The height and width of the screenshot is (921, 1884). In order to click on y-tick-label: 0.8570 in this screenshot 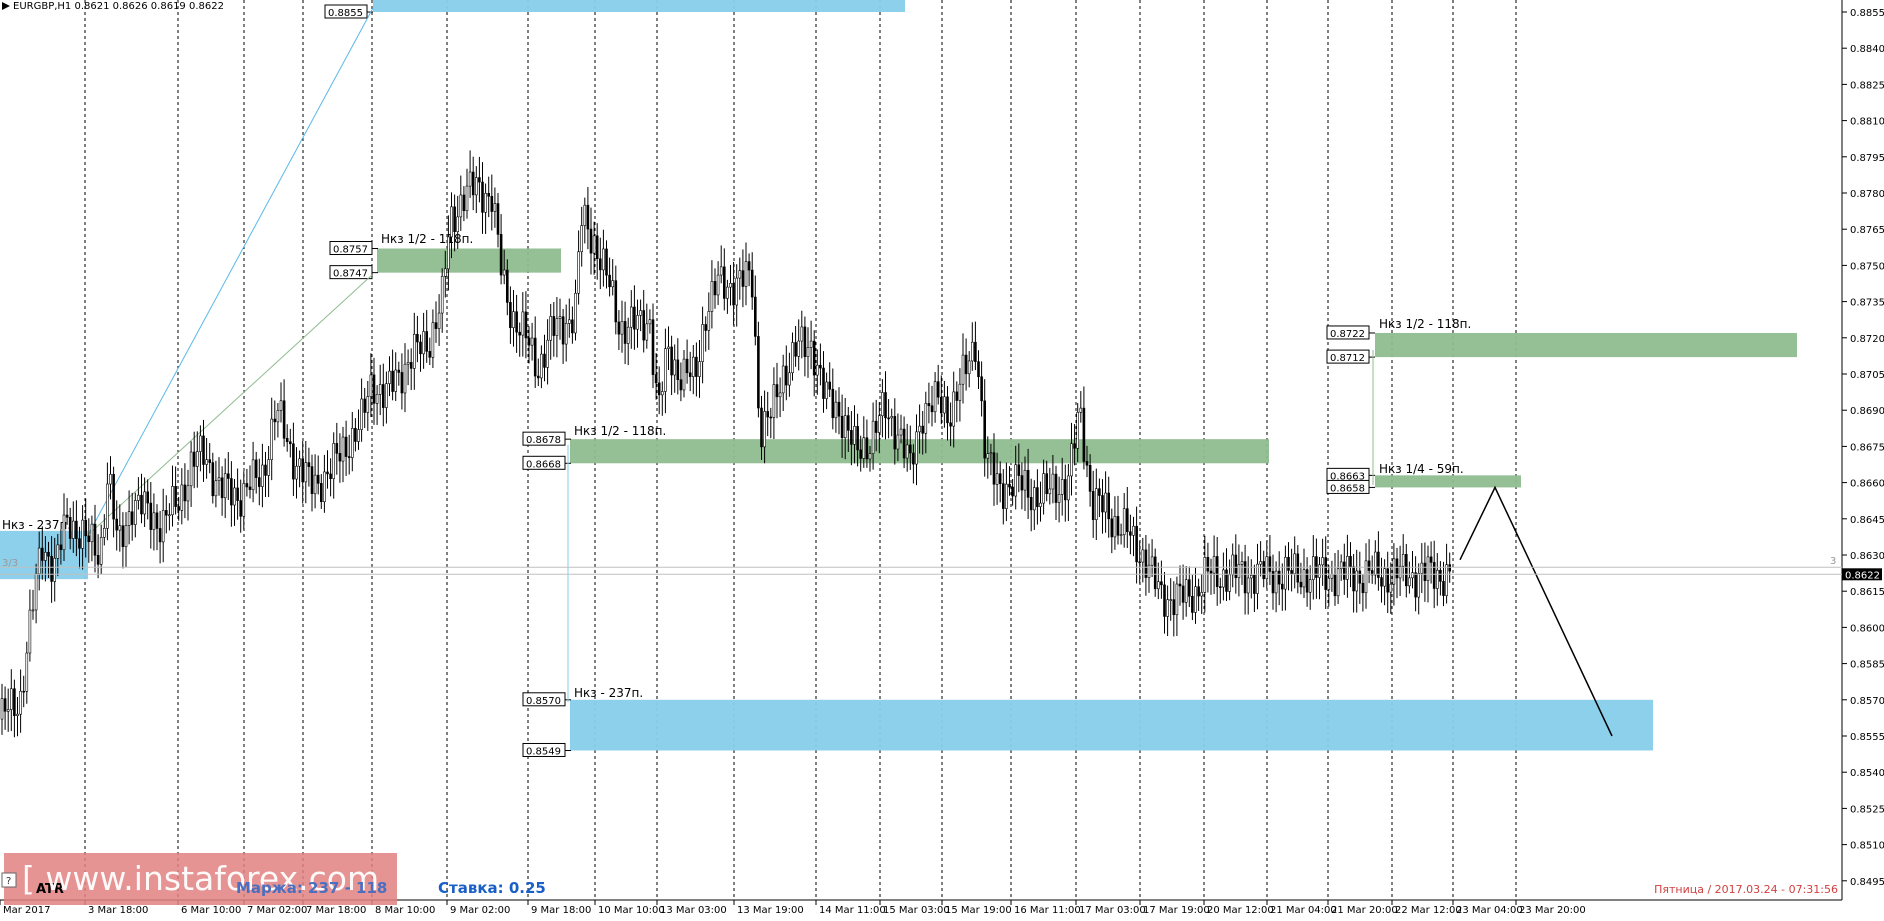, I will do `click(1867, 701)`.